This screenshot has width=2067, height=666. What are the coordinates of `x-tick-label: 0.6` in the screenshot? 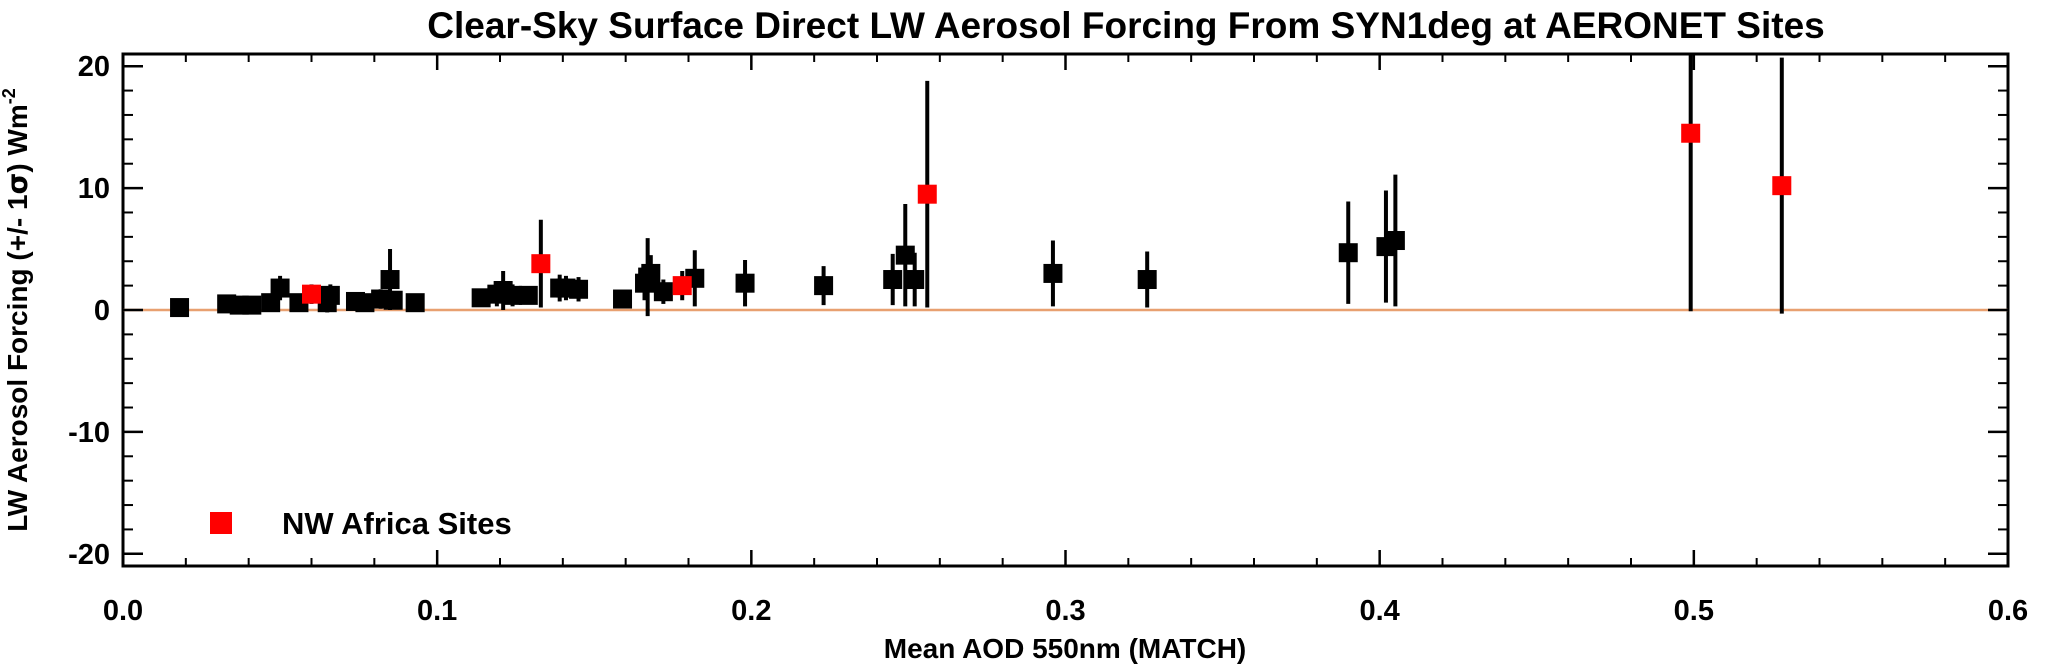 It's located at (2008, 611).